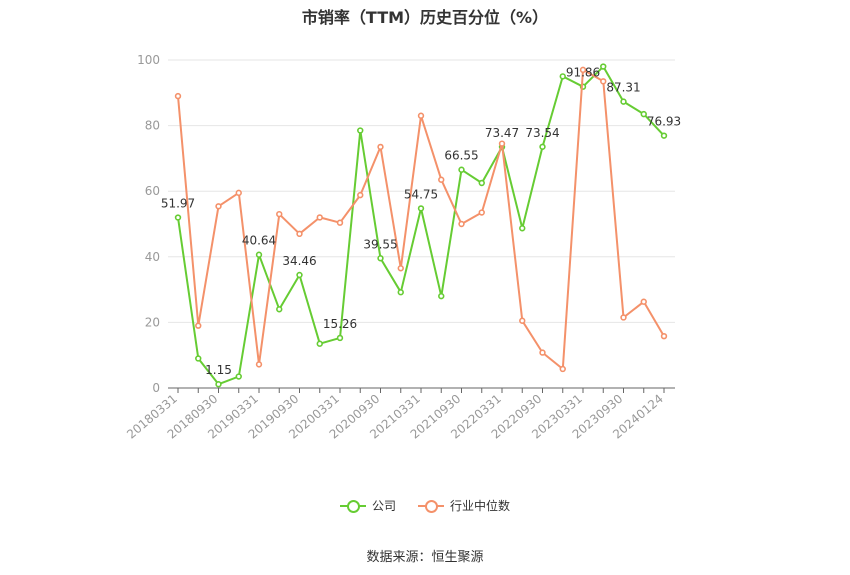  What do you see at coordinates (152, 191) in the screenshot?
I see `y-tick-label: 60` at bounding box center [152, 191].